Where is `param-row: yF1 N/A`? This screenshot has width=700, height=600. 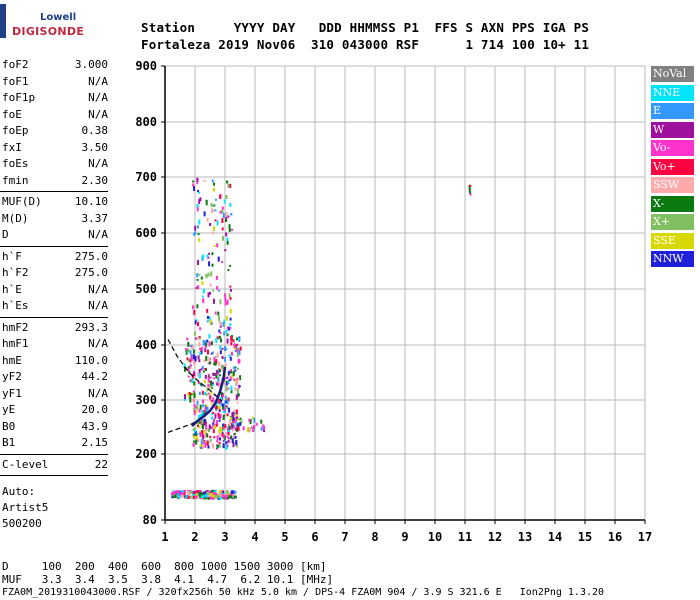 param-row: yF1 N/A is located at coordinates (55, 394).